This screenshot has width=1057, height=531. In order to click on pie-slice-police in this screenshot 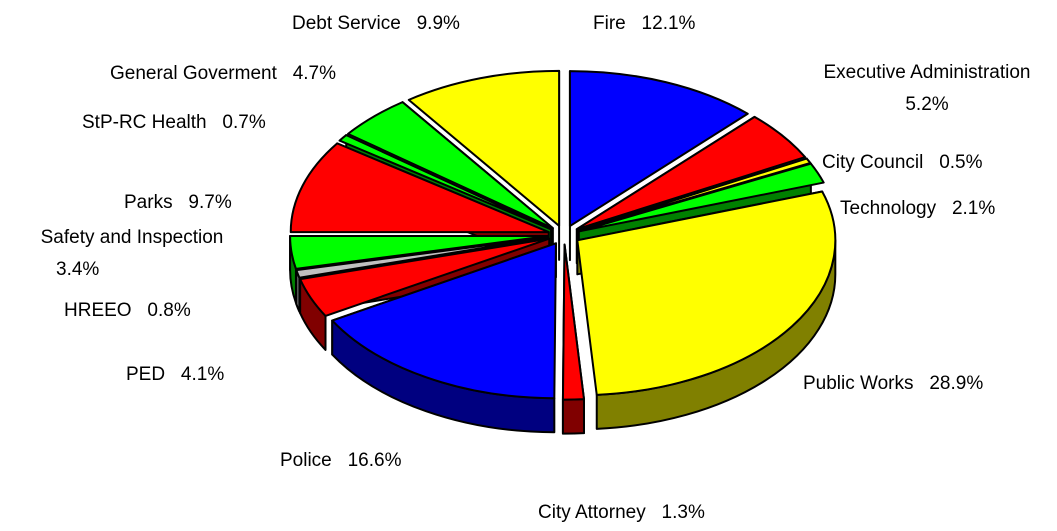, I will do `click(444, 338)`.